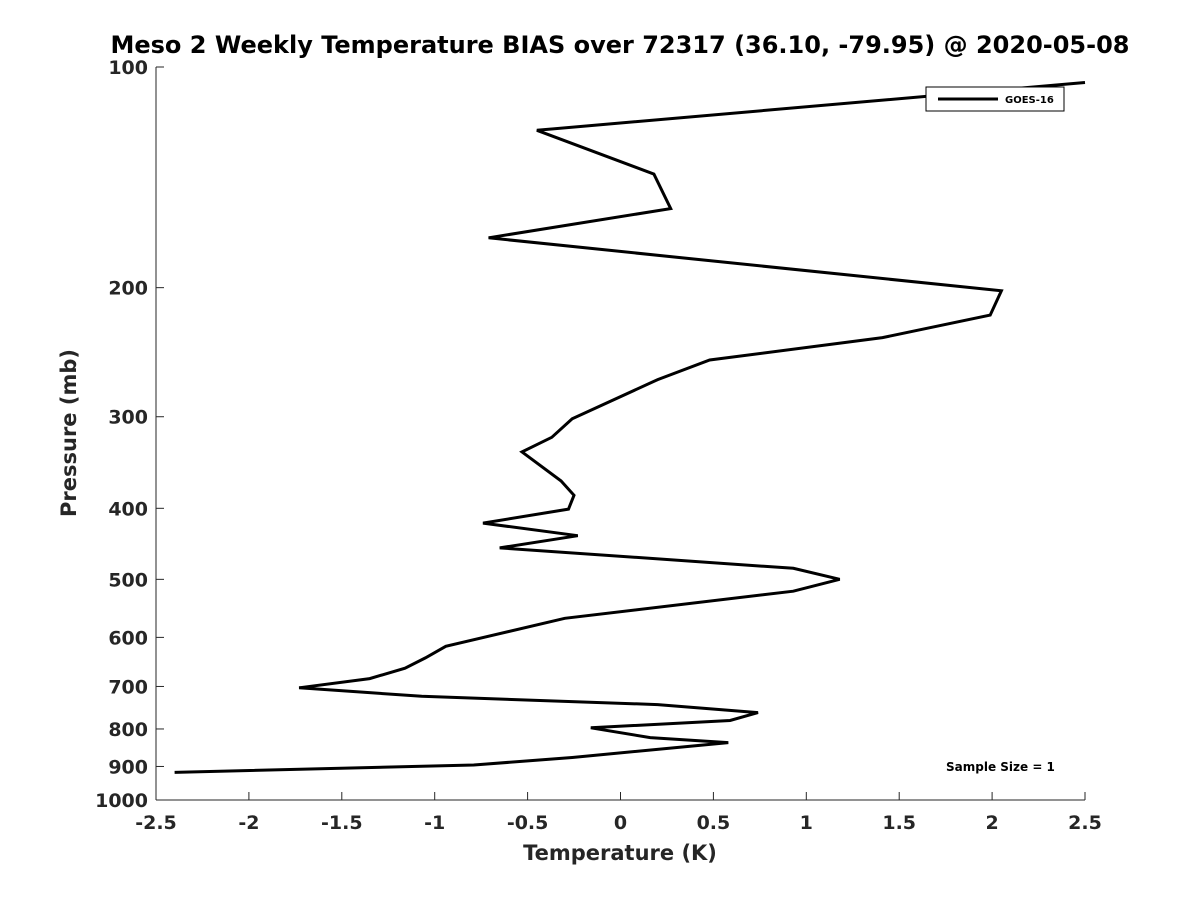 The width and height of the screenshot is (1200, 900). What do you see at coordinates (156, 823) in the screenshot?
I see `x-tick-label: -2.5` at bounding box center [156, 823].